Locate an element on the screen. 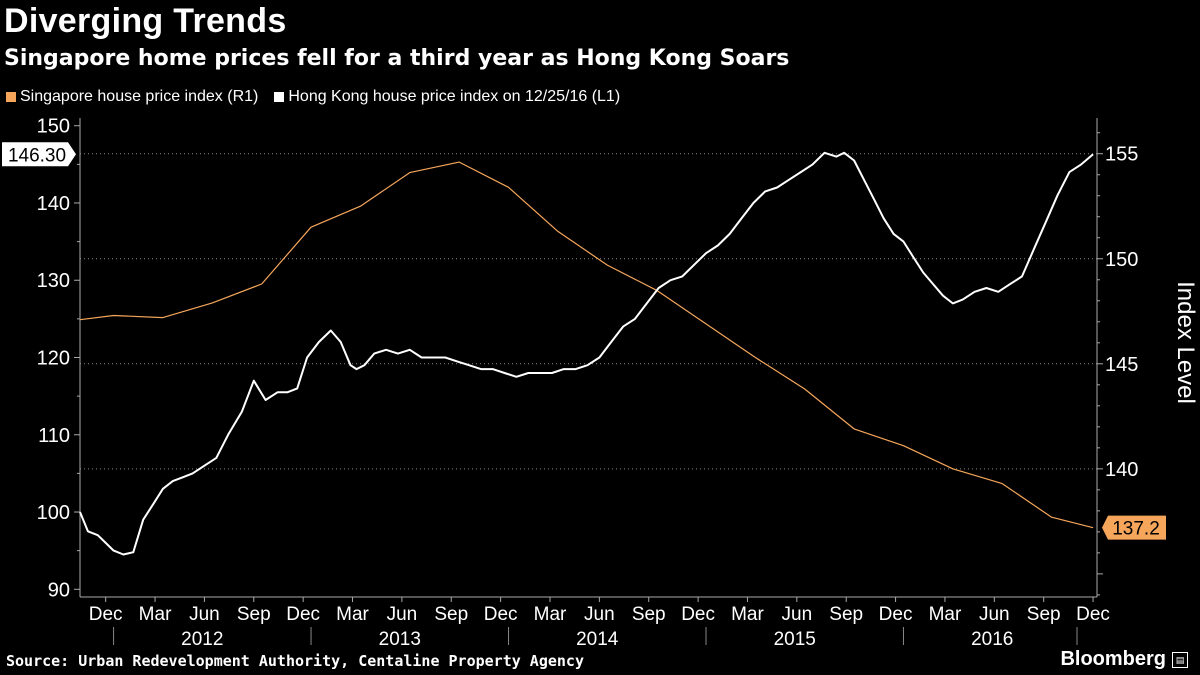  hong-kong-last-value-badge is located at coordinates (39, 154).